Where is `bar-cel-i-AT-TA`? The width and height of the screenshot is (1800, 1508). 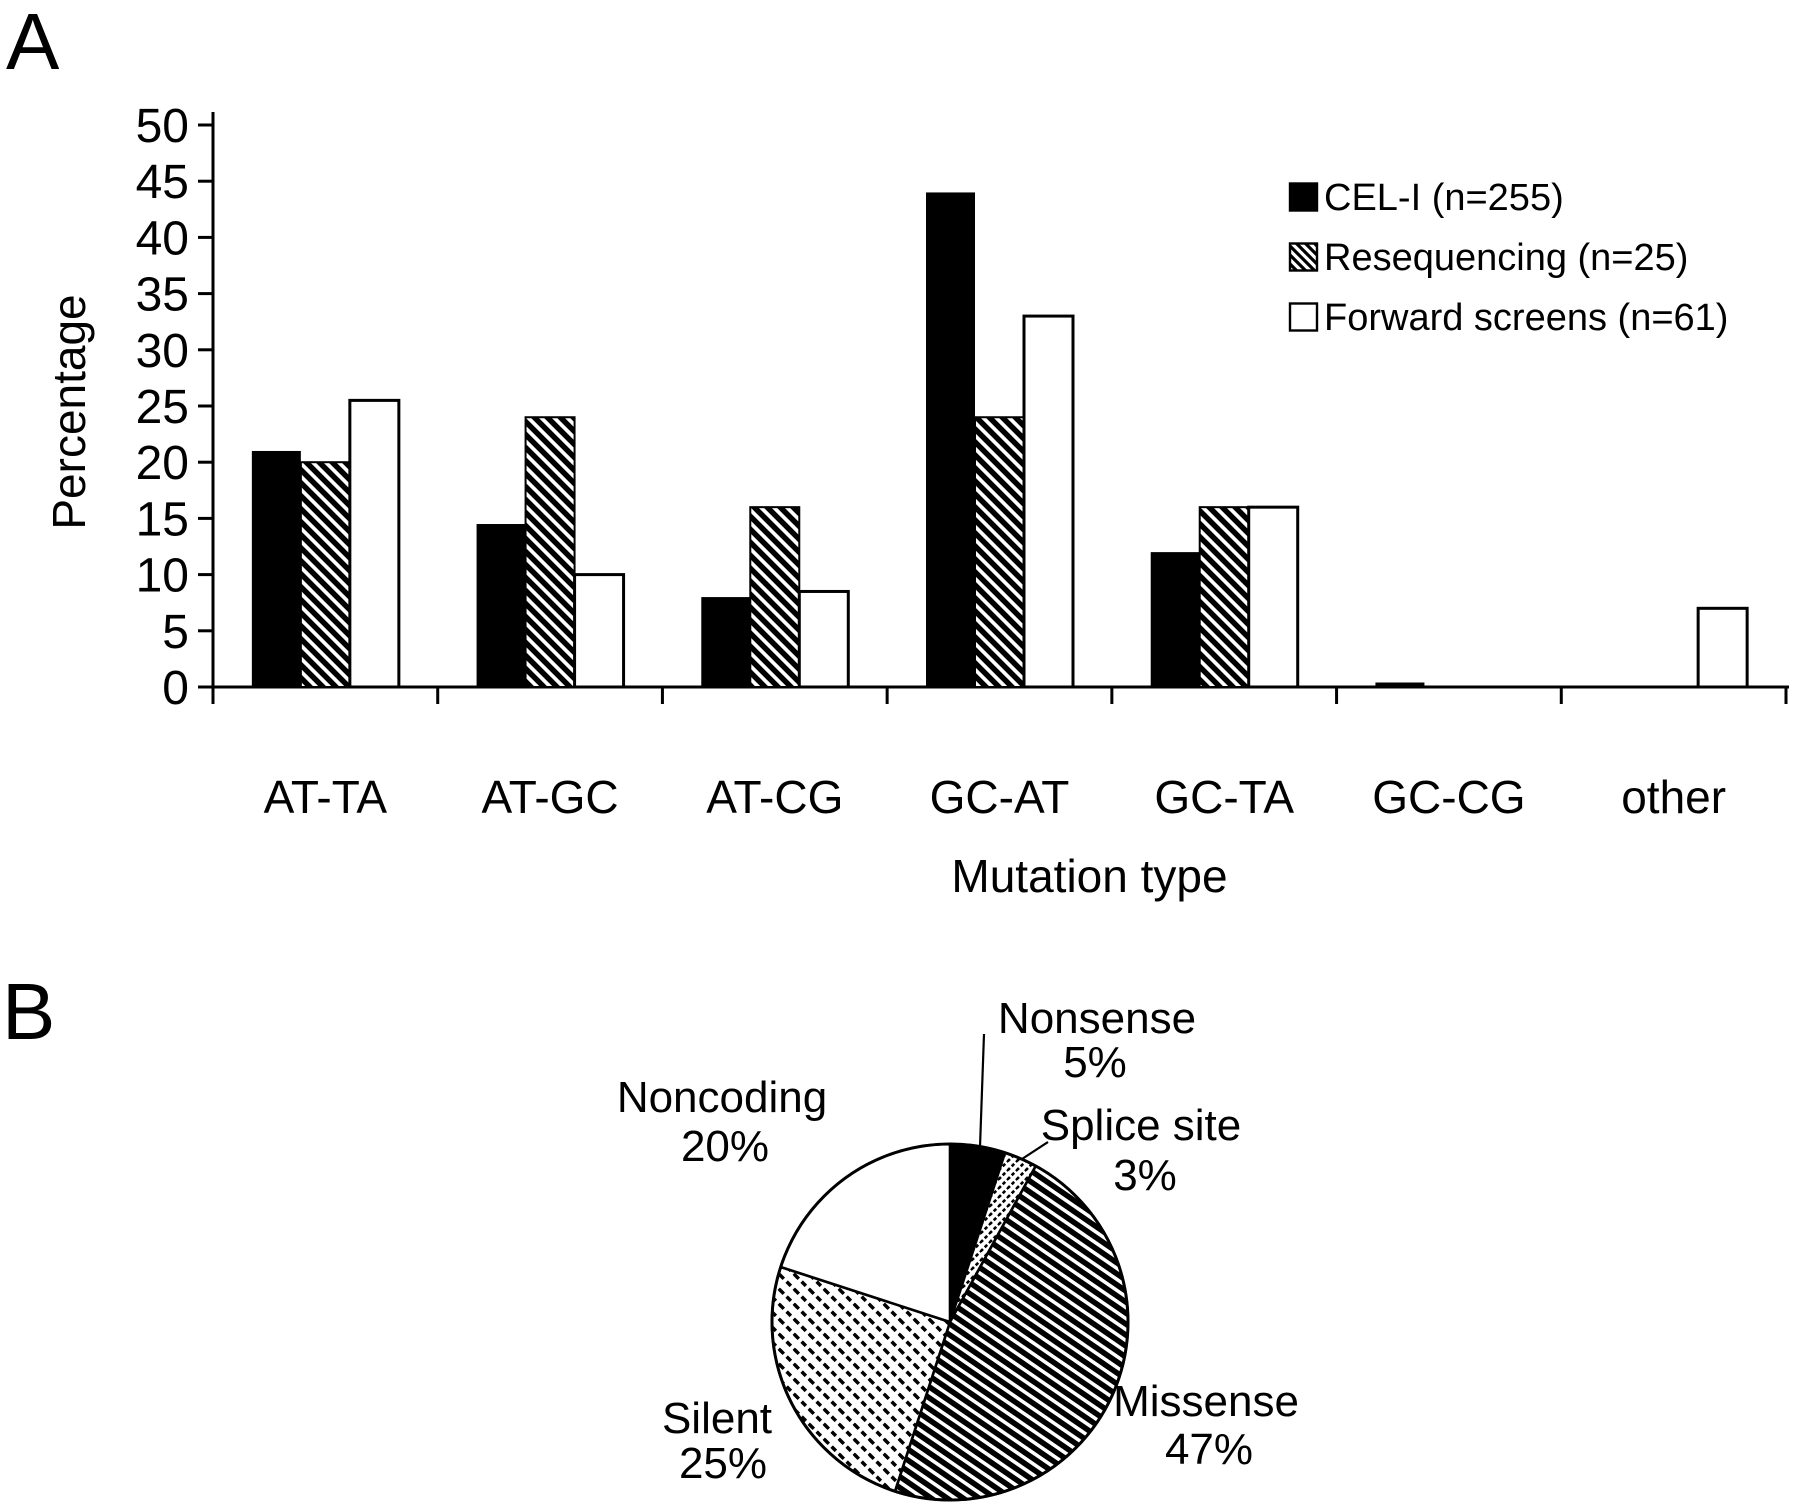 bar-cel-i-AT-TA is located at coordinates (276, 568).